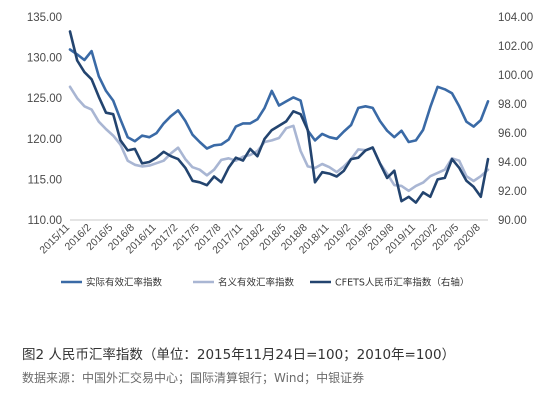 Image resolution: width=550 pixels, height=400 pixels. Describe the element at coordinates (45, 221) in the screenshot. I see `left-y-tick-label: 110.00` at that location.